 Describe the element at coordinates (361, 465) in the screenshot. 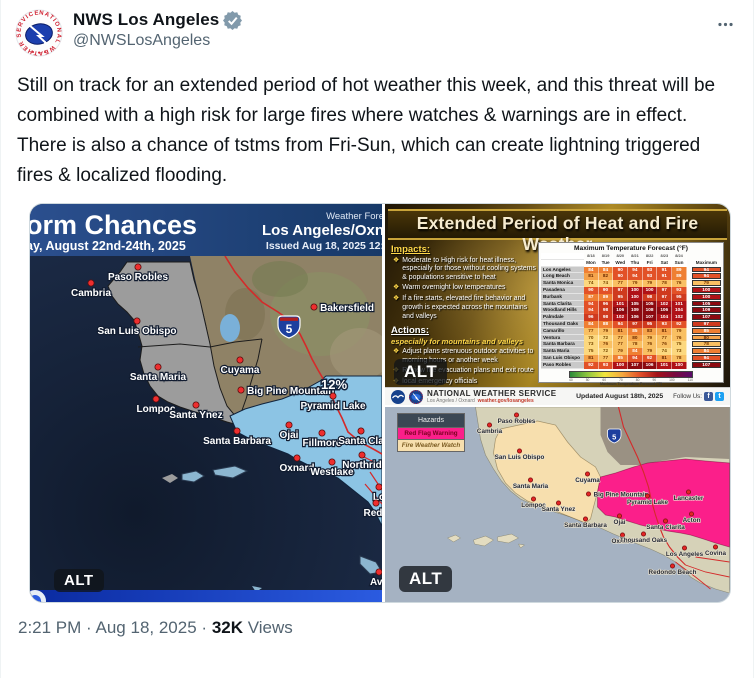

I see `svg-text: Northrid` at that location.